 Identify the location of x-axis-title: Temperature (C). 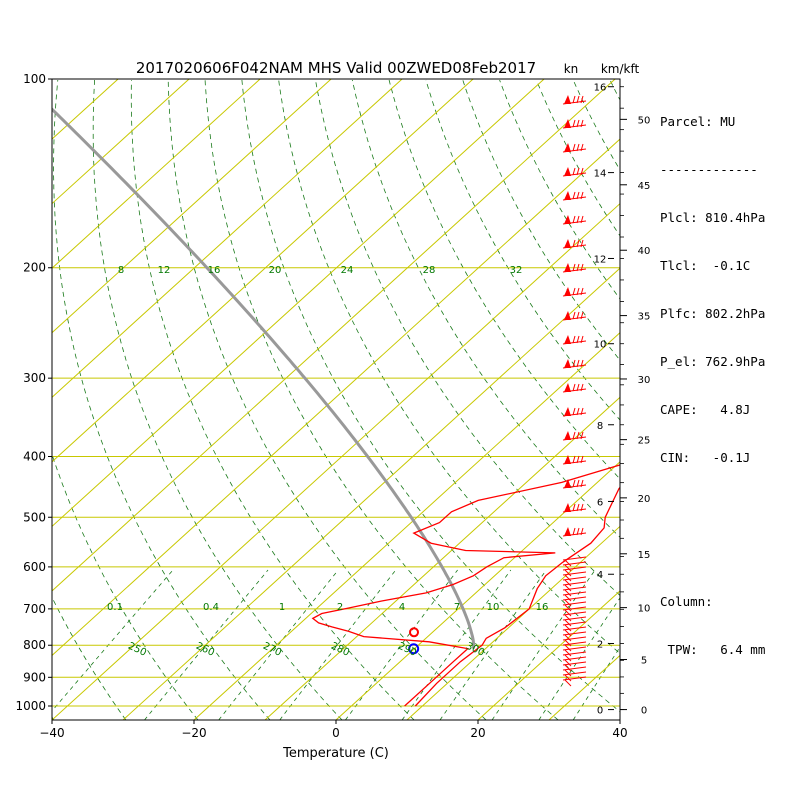
(335, 753).